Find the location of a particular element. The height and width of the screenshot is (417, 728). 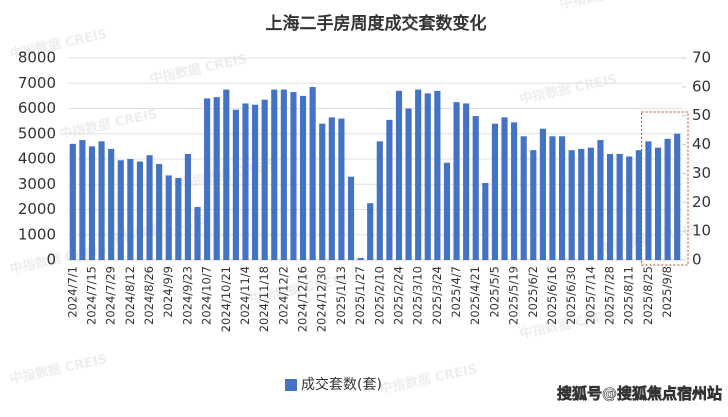

x-tick-label: 2024/11/4 is located at coordinates (245, 295).